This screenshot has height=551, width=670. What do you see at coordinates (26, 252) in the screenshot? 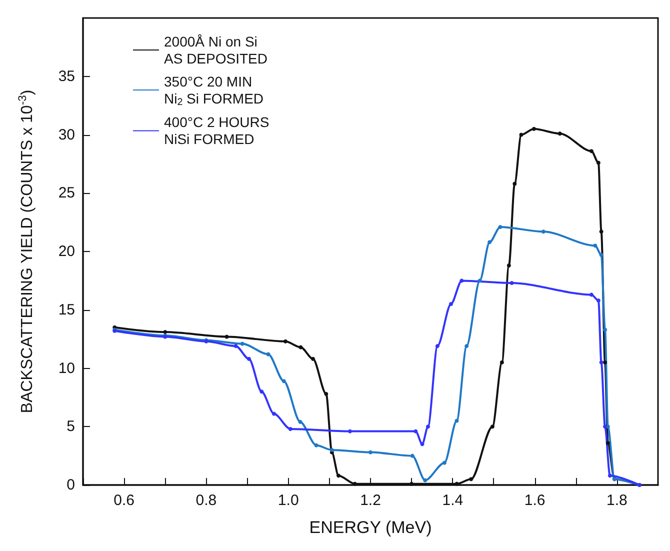
I see `y-axis-title: BACKSCATTERING YIELD (COUNTS x 10-3)` at bounding box center [26, 252].